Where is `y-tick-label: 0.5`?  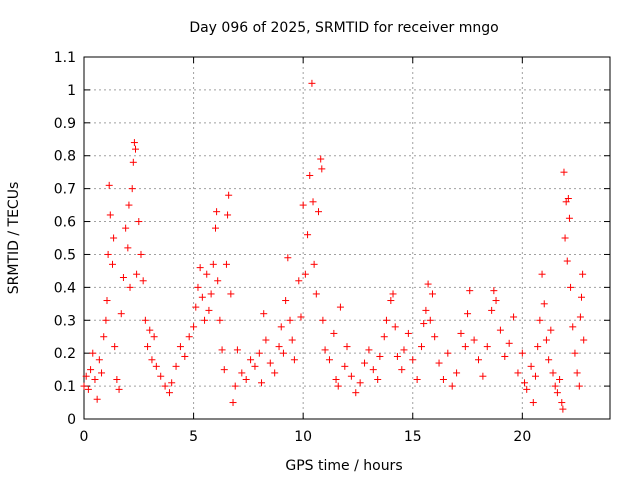 y-tick-label: 0.5 is located at coordinates (65, 255).